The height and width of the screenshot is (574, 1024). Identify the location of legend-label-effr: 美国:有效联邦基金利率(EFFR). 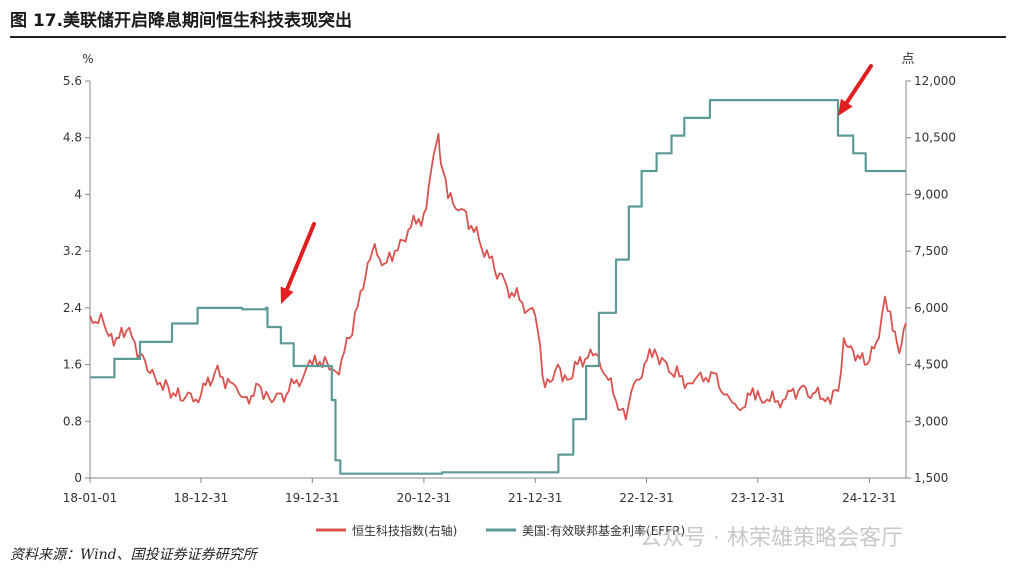
(603, 530).